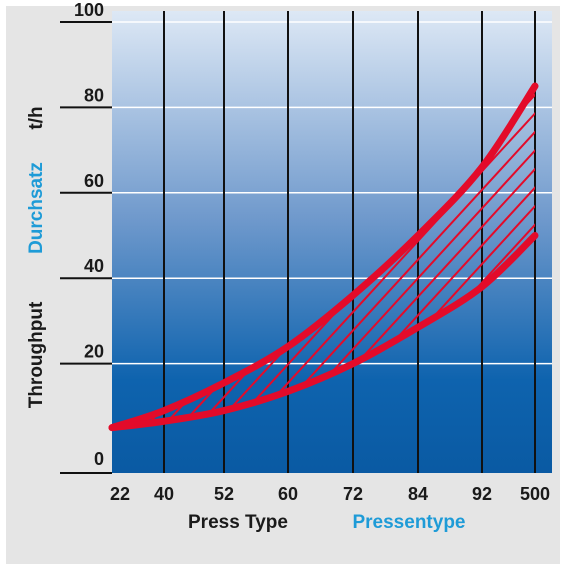  What do you see at coordinates (89, 10) in the screenshot?
I see `y-tick-label-100: 100` at bounding box center [89, 10].